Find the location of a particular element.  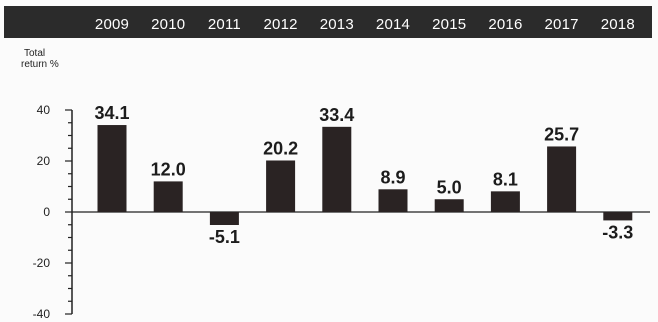

bar-value-label-2016: 8.1 is located at coordinates (505, 179).